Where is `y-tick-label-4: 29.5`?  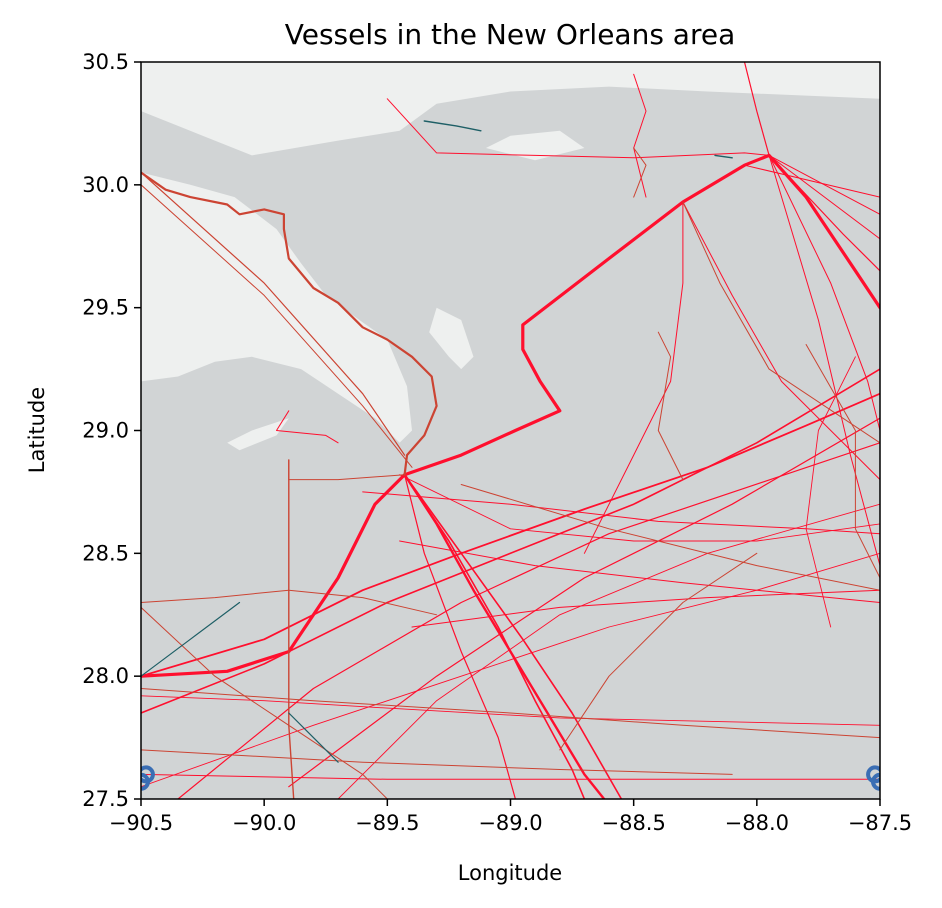 y-tick-label-4: 29.5 is located at coordinates (105, 308).